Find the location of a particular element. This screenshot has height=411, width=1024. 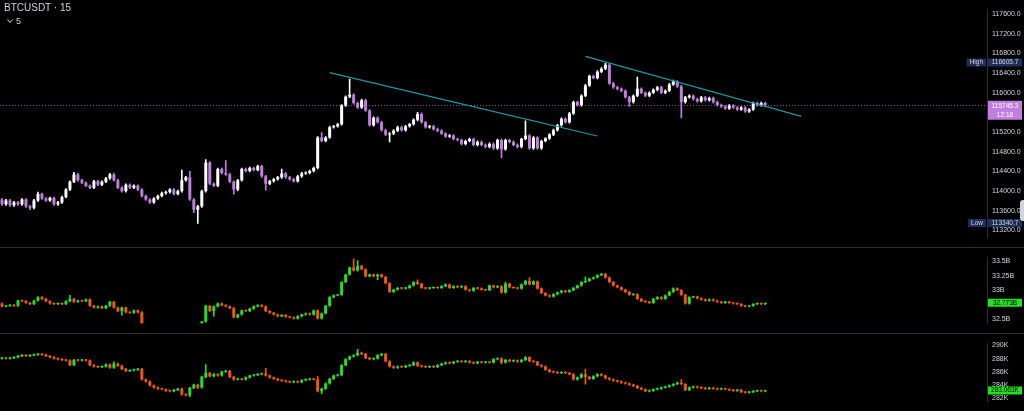

chart-title: BTCUSDT · 15 is located at coordinates (38, 7).